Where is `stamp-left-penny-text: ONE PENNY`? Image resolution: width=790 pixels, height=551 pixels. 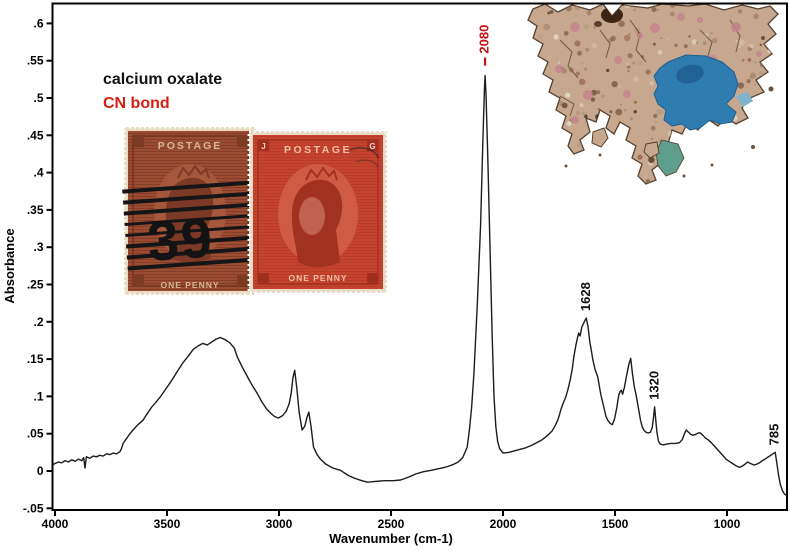 stamp-left-penny-text: ONE PENNY is located at coordinates (189, 285).